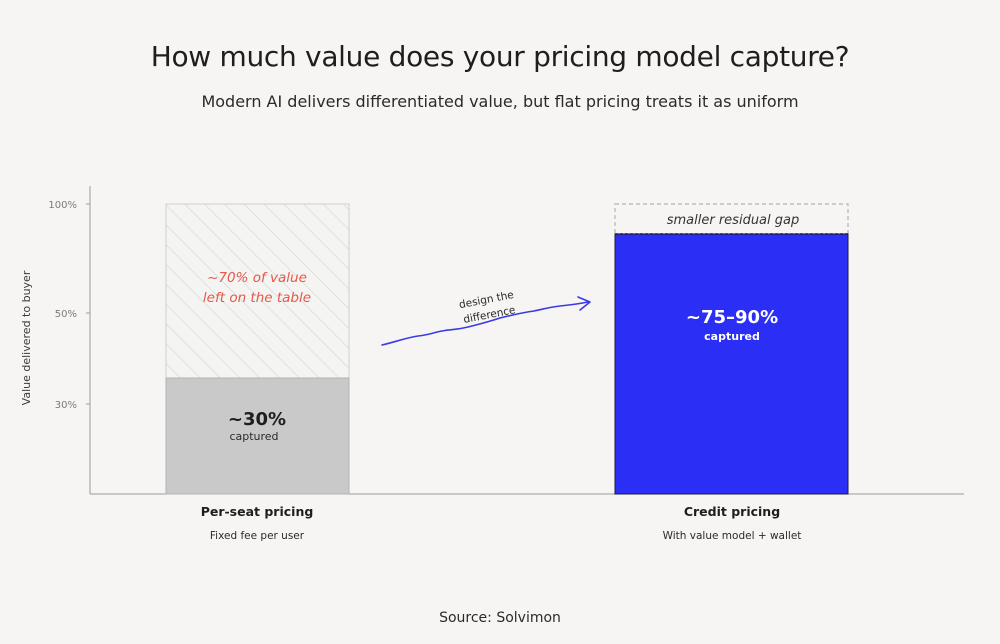 The width and height of the screenshot is (1000, 644). What do you see at coordinates (500, 618) in the screenshot?
I see `source-note: Source: Solvimon` at bounding box center [500, 618].